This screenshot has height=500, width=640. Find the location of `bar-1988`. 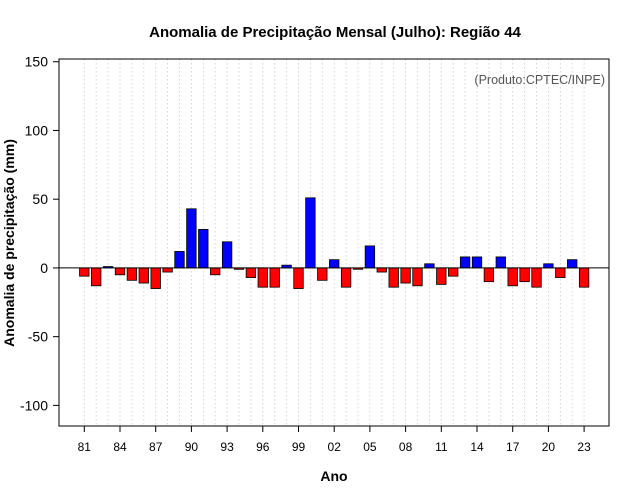

bar-1988 is located at coordinates (167, 270).